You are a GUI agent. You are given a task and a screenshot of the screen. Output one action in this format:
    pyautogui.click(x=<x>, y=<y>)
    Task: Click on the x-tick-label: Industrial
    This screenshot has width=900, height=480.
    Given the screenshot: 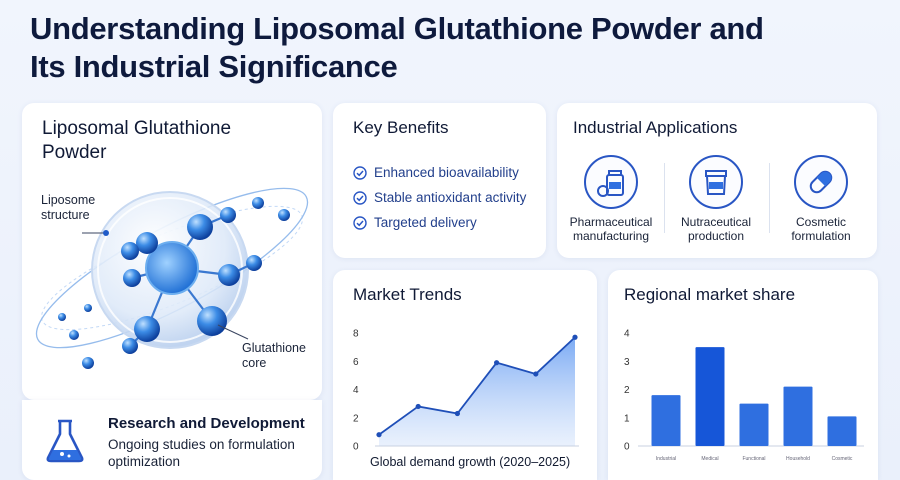 What is the action you would take?
    pyautogui.click(x=666, y=459)
    